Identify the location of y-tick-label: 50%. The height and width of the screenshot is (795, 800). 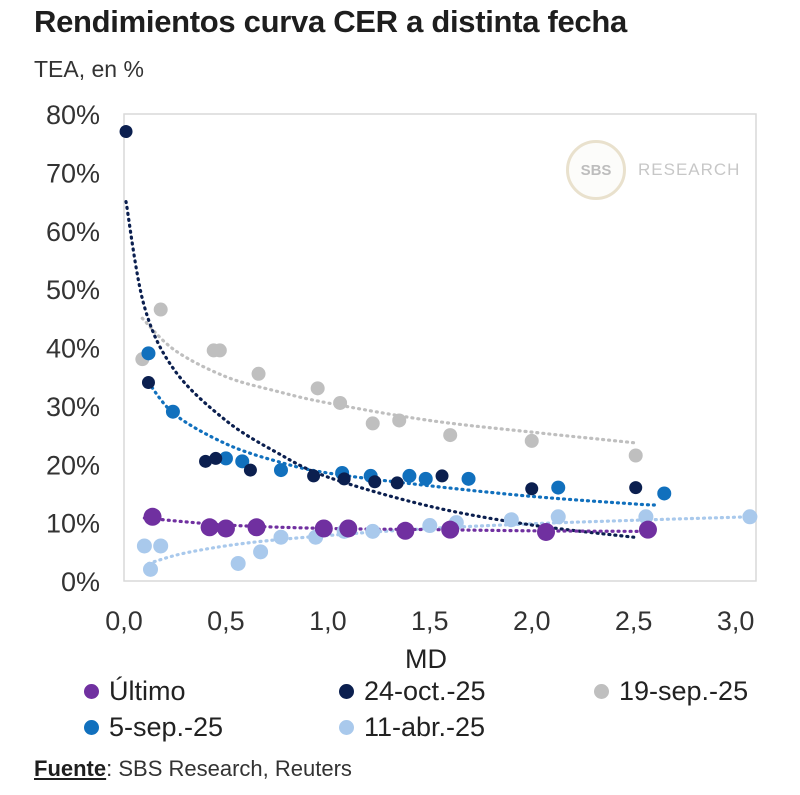
(73, 290).